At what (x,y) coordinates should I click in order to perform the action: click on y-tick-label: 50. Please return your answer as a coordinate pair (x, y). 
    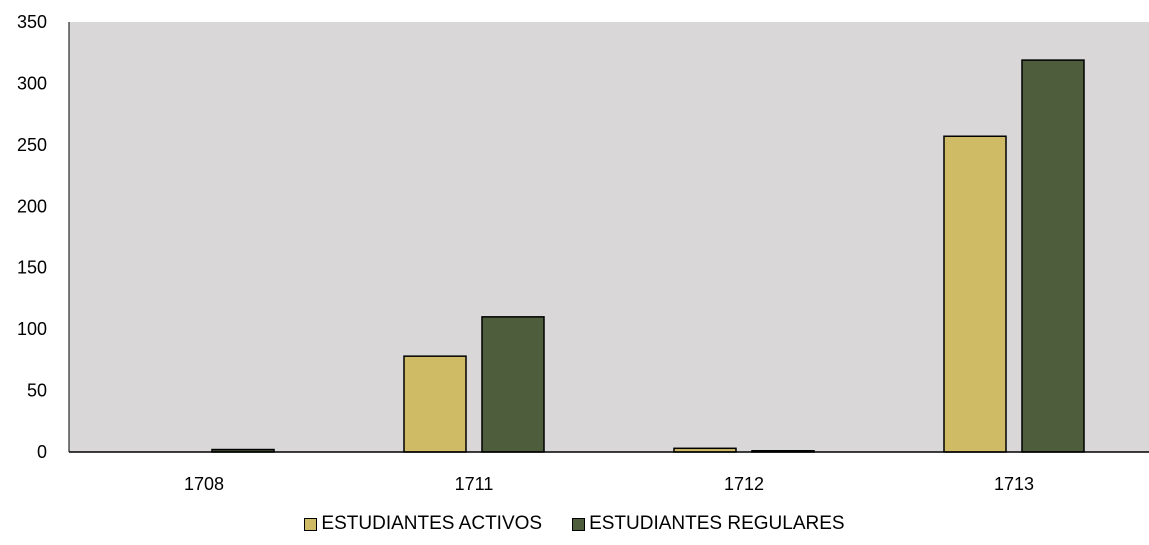
    Looking at the image, I should click on (37, 391).